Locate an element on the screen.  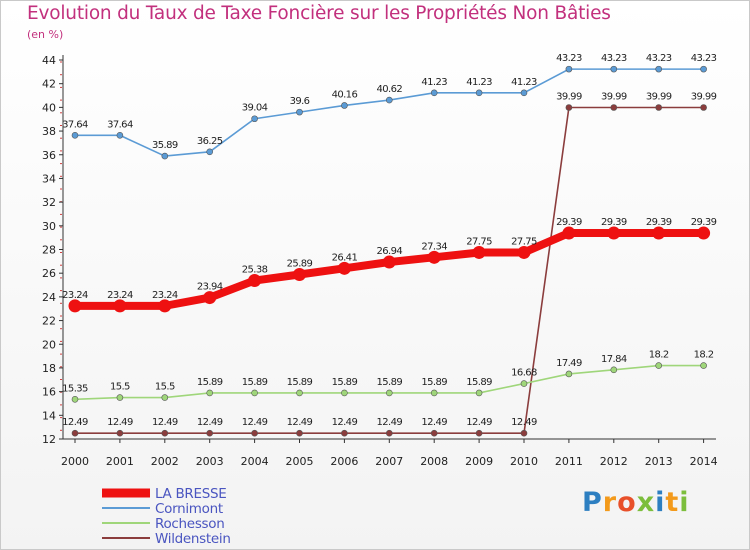
y-tick-label: 44 is located at coordinates (49, 60).